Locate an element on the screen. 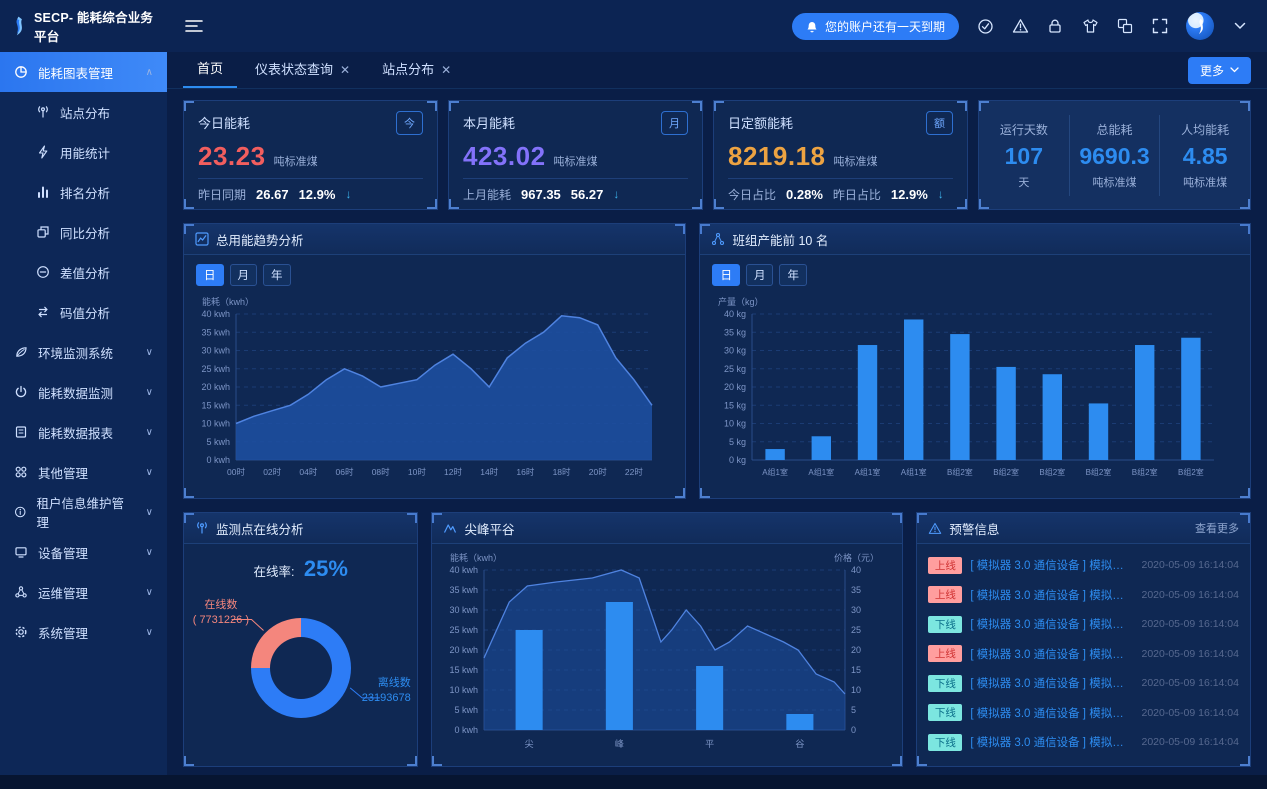 Image resolution: width=1267 pixels, height=789 pixels. sidebar-group-system-mgmt: 系统管理 ∨ is located at coordinates (83, 632).